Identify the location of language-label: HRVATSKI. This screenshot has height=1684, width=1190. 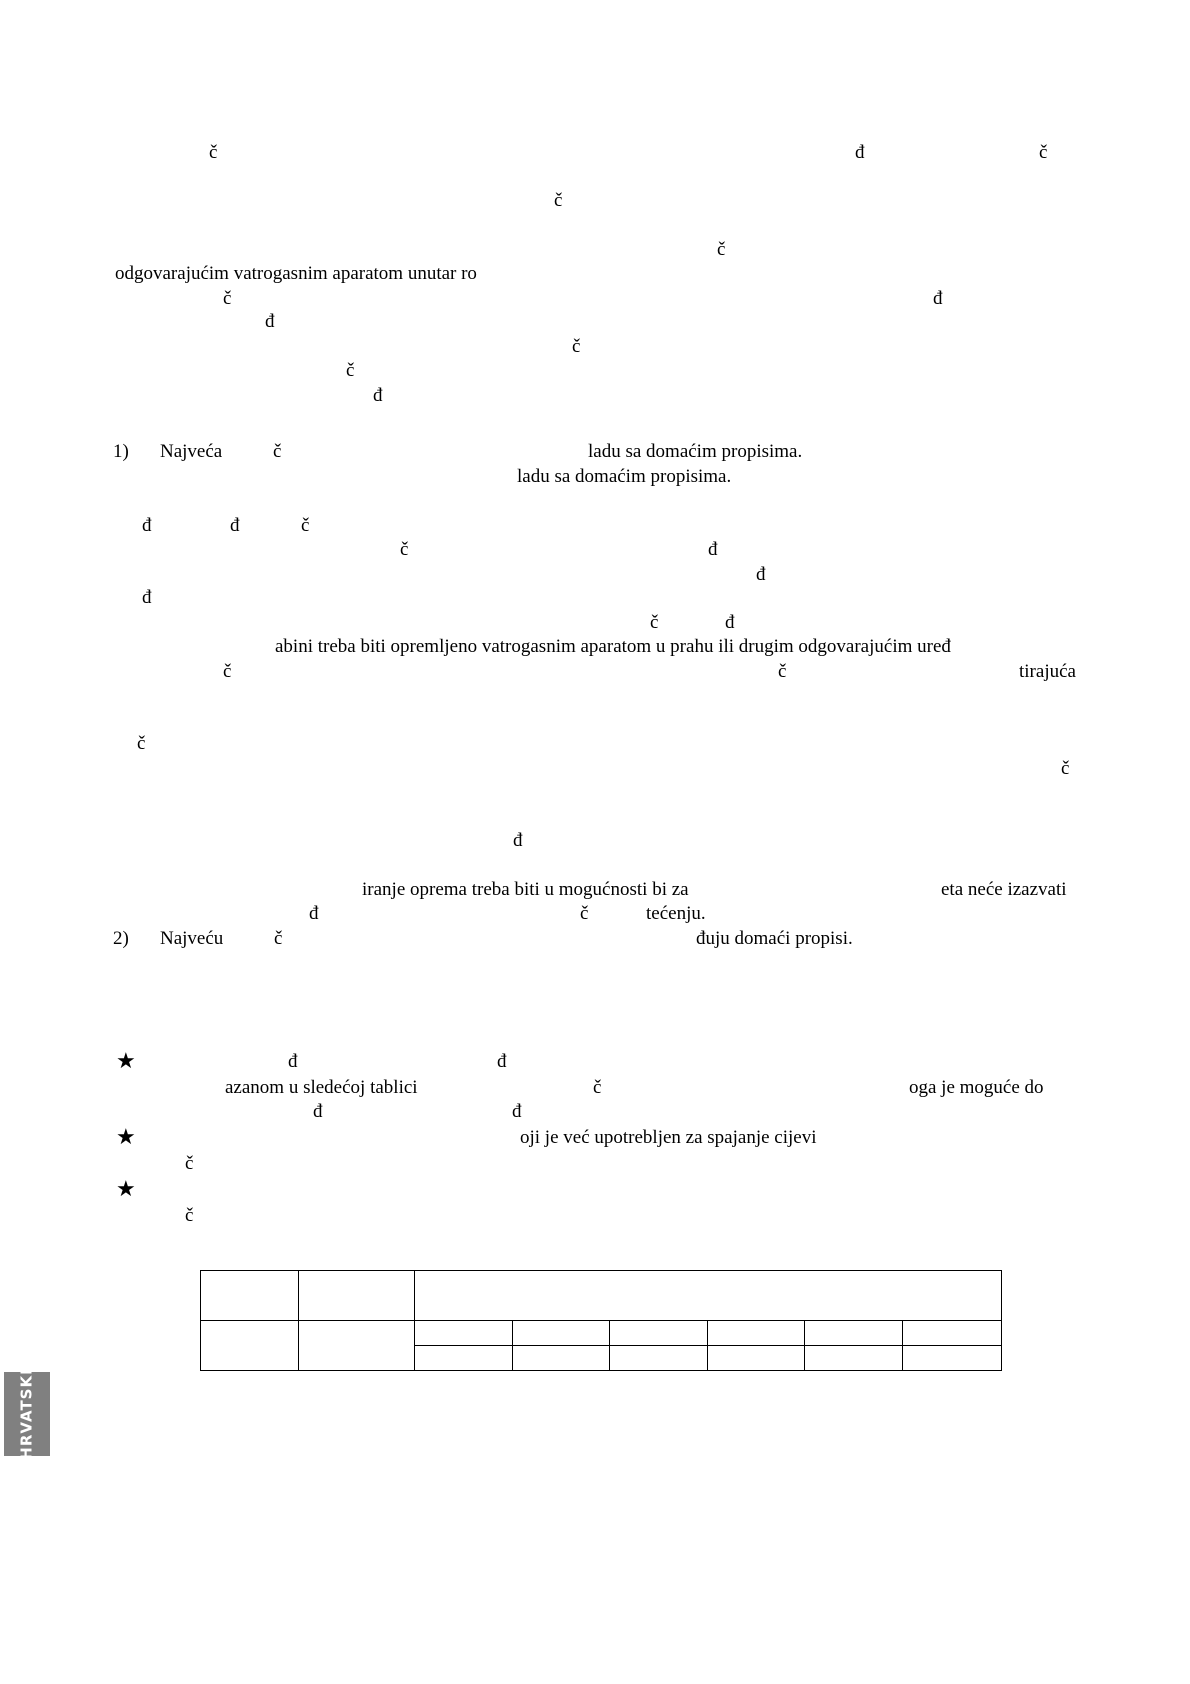
(27, 1414).